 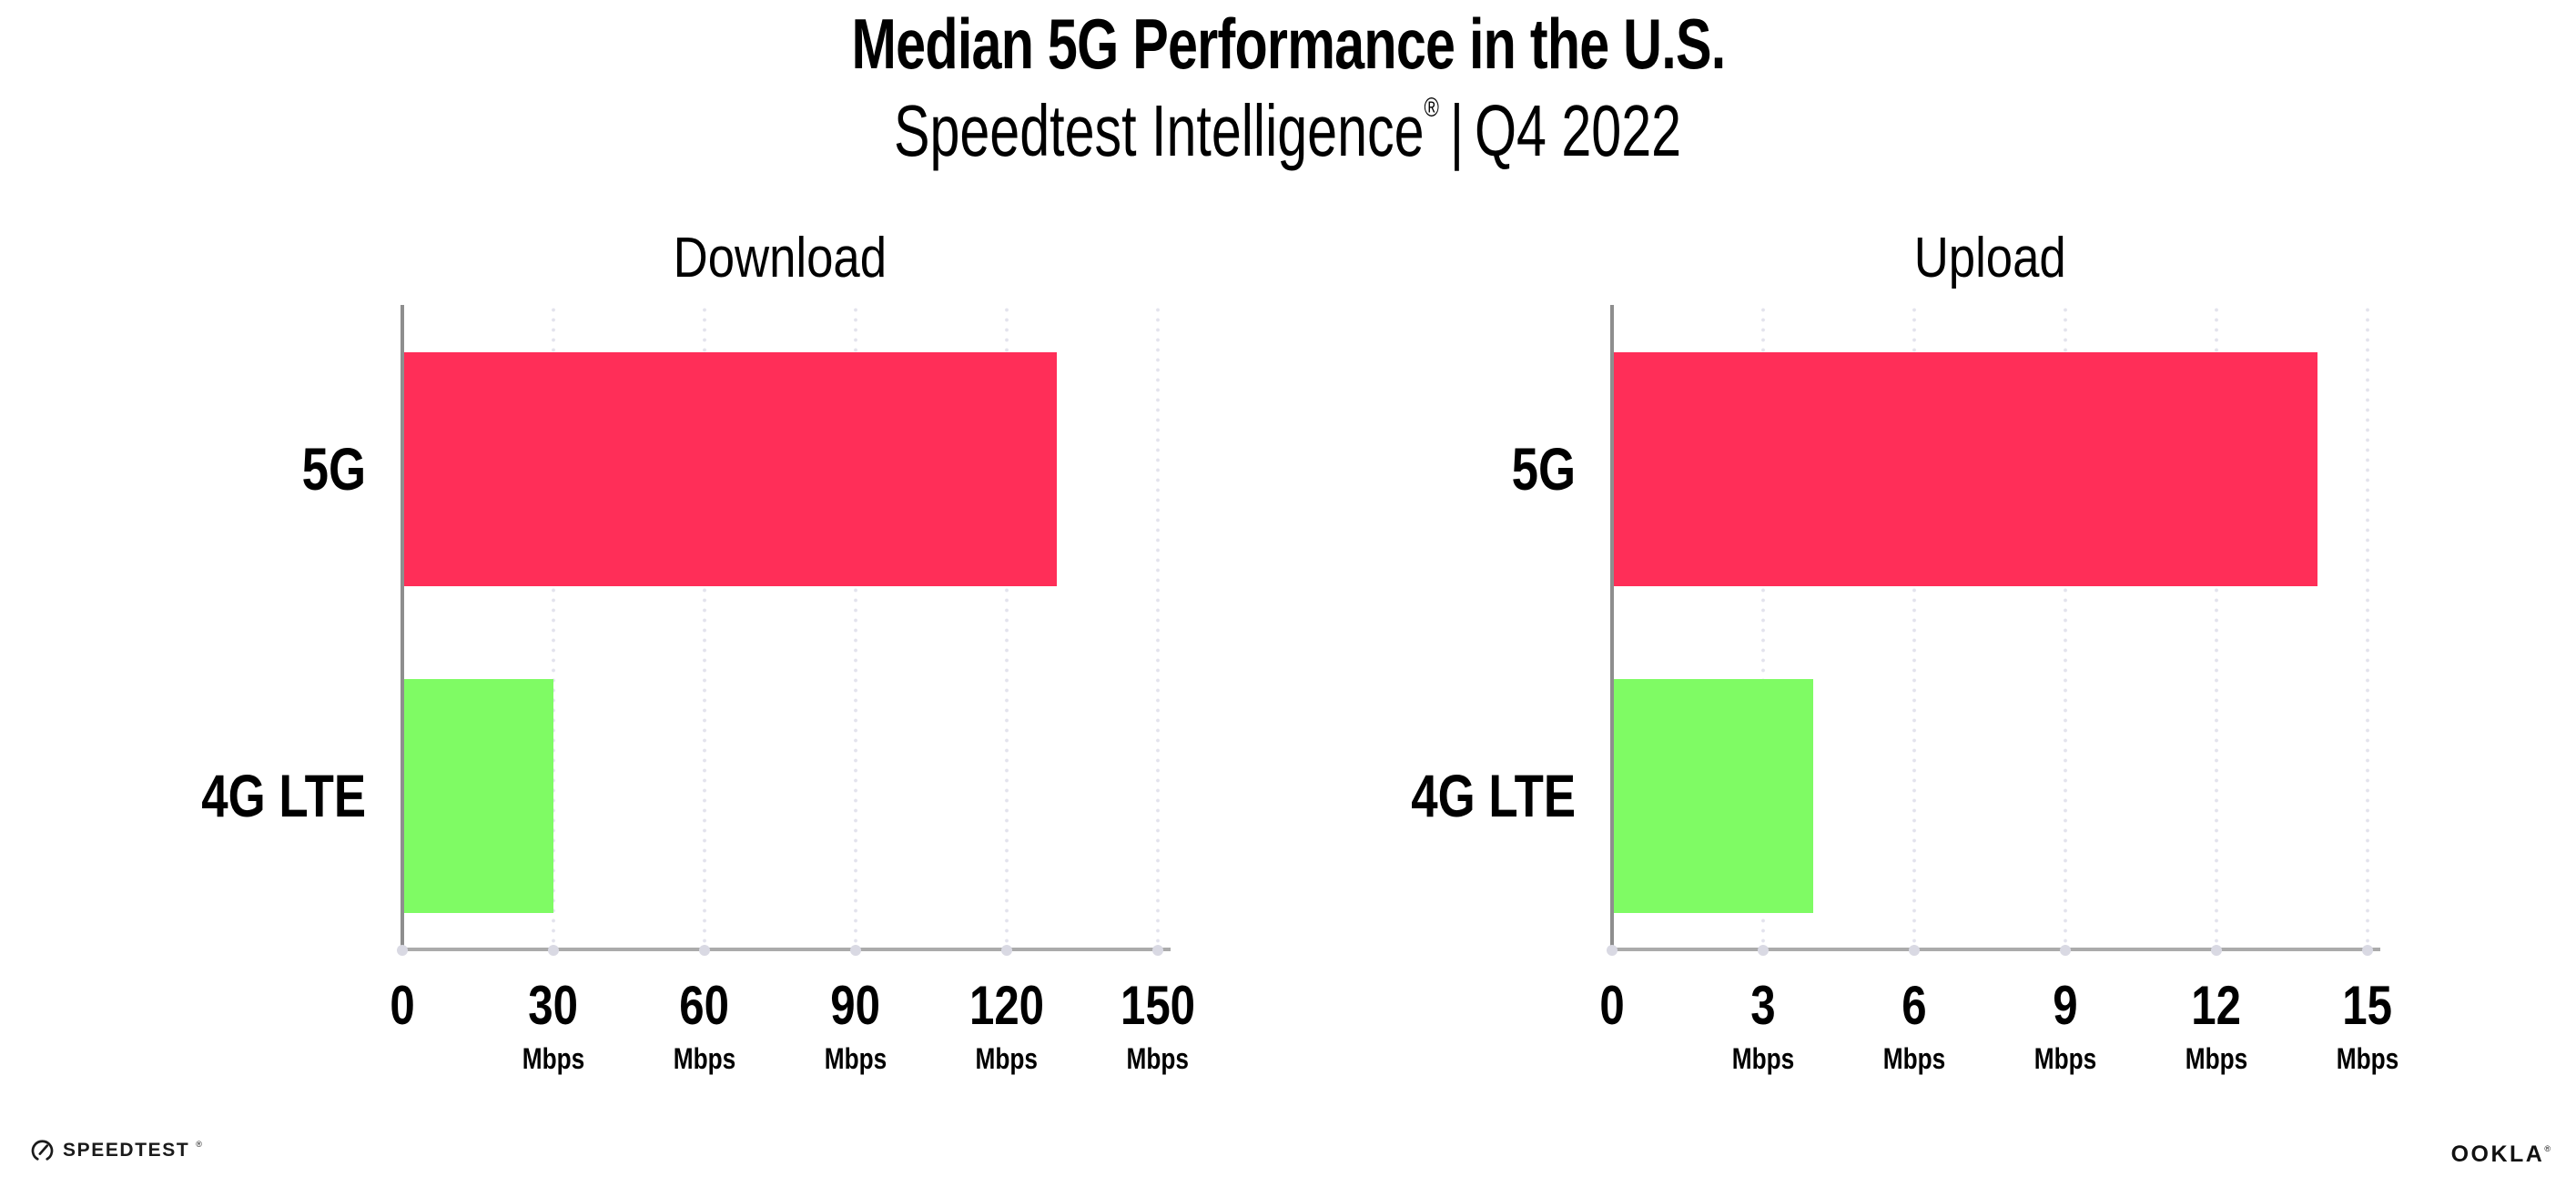 What do you see at coordinates (1713, 796) in the screenshot?
I see `bar-4g-lte-upload` at bounding box center [1713, 796].